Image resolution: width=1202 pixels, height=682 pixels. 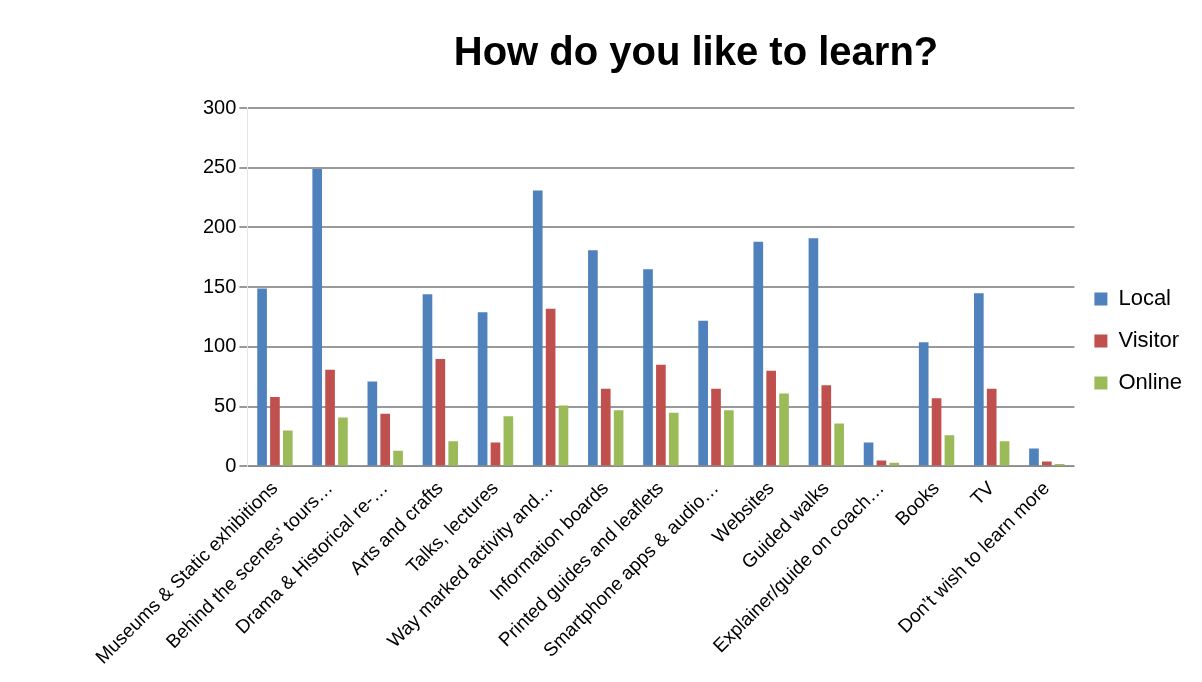 I want to click on legend-label: Visitor, so click(x=1149, y=340).